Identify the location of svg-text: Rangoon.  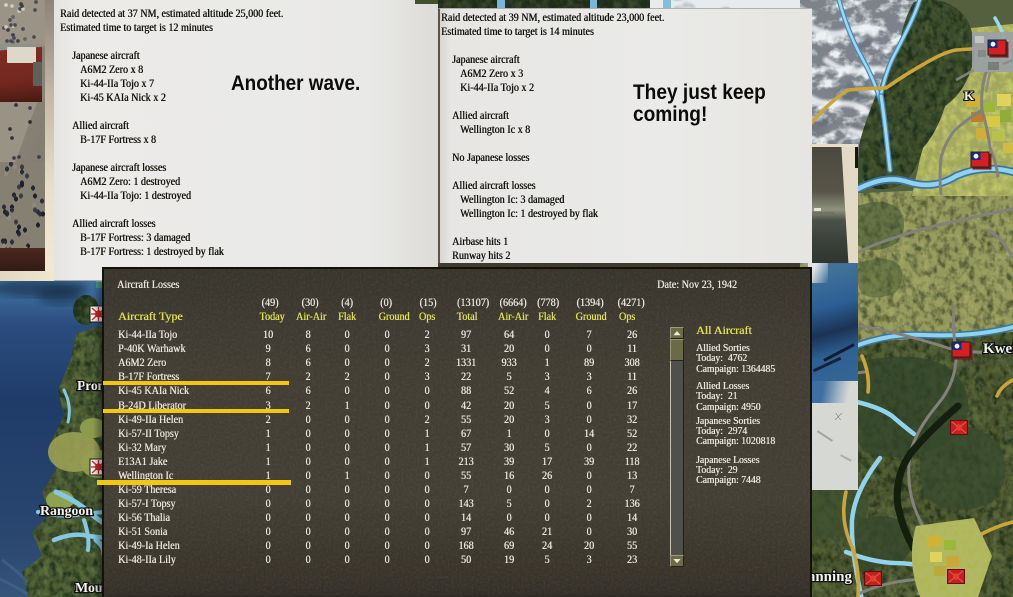
(66, 511).